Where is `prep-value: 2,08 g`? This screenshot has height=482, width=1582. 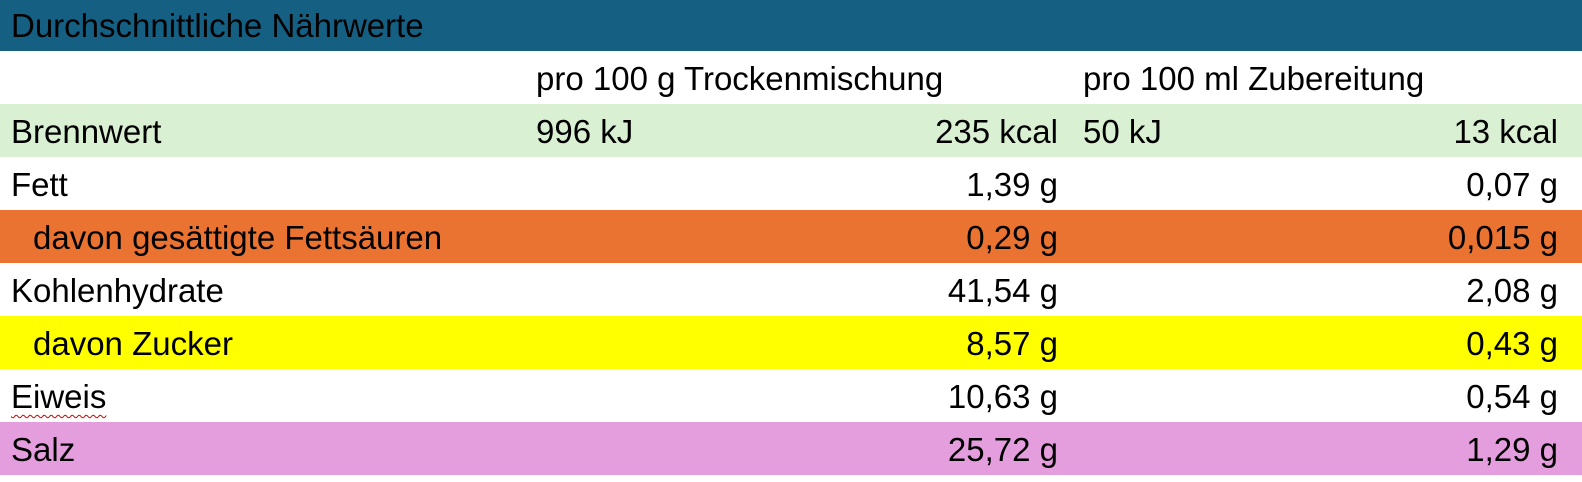
prep-value: 2,08 g is located at coordinates (1512, 290).